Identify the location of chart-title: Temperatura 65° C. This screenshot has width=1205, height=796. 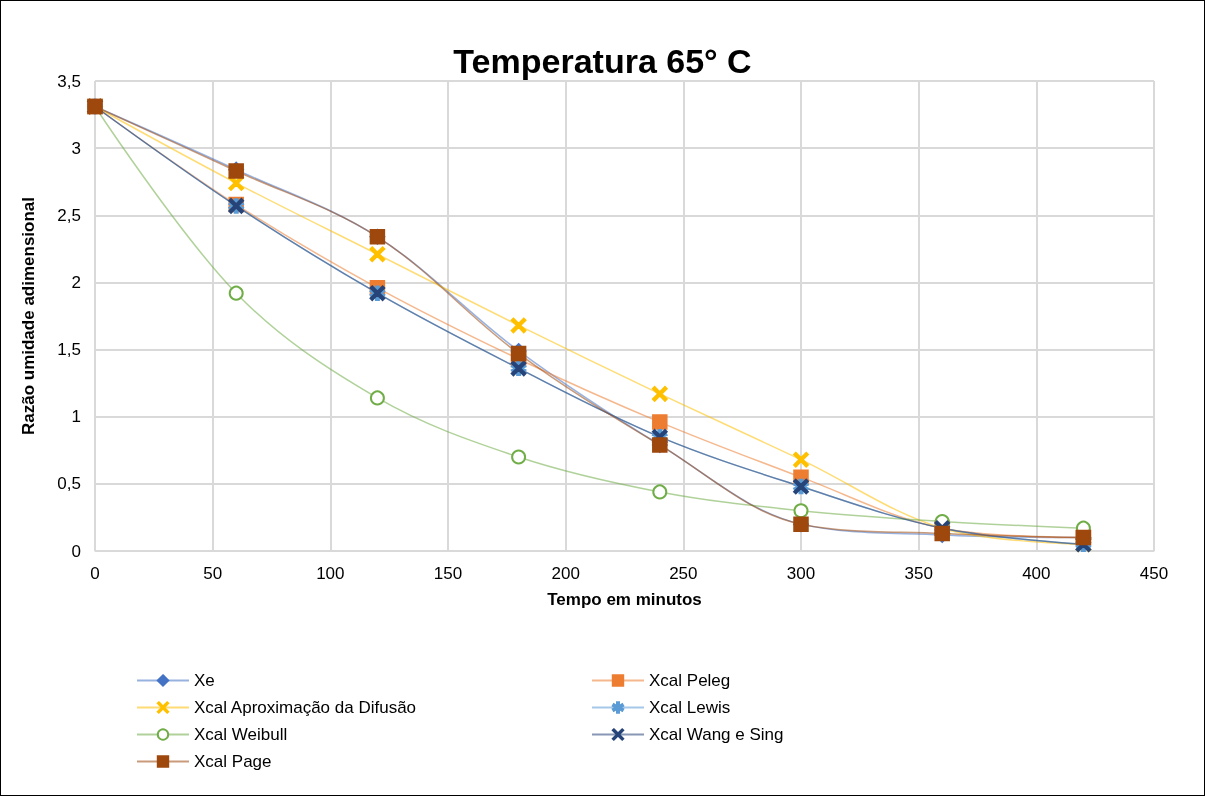
(602, 61).